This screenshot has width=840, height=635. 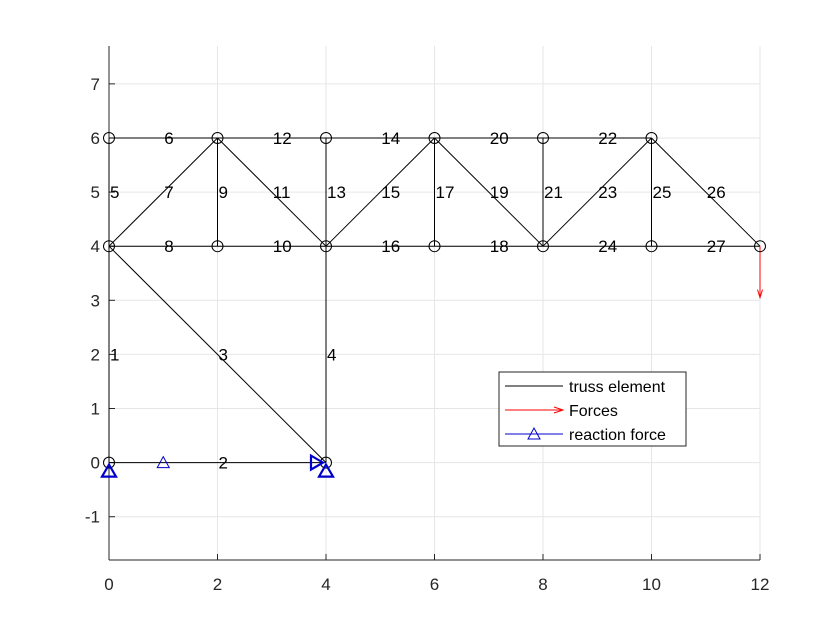 What do you see at coordinates (760, 273) in the screenshot?
I see `force-arrows` at bounding box center [760, 273].